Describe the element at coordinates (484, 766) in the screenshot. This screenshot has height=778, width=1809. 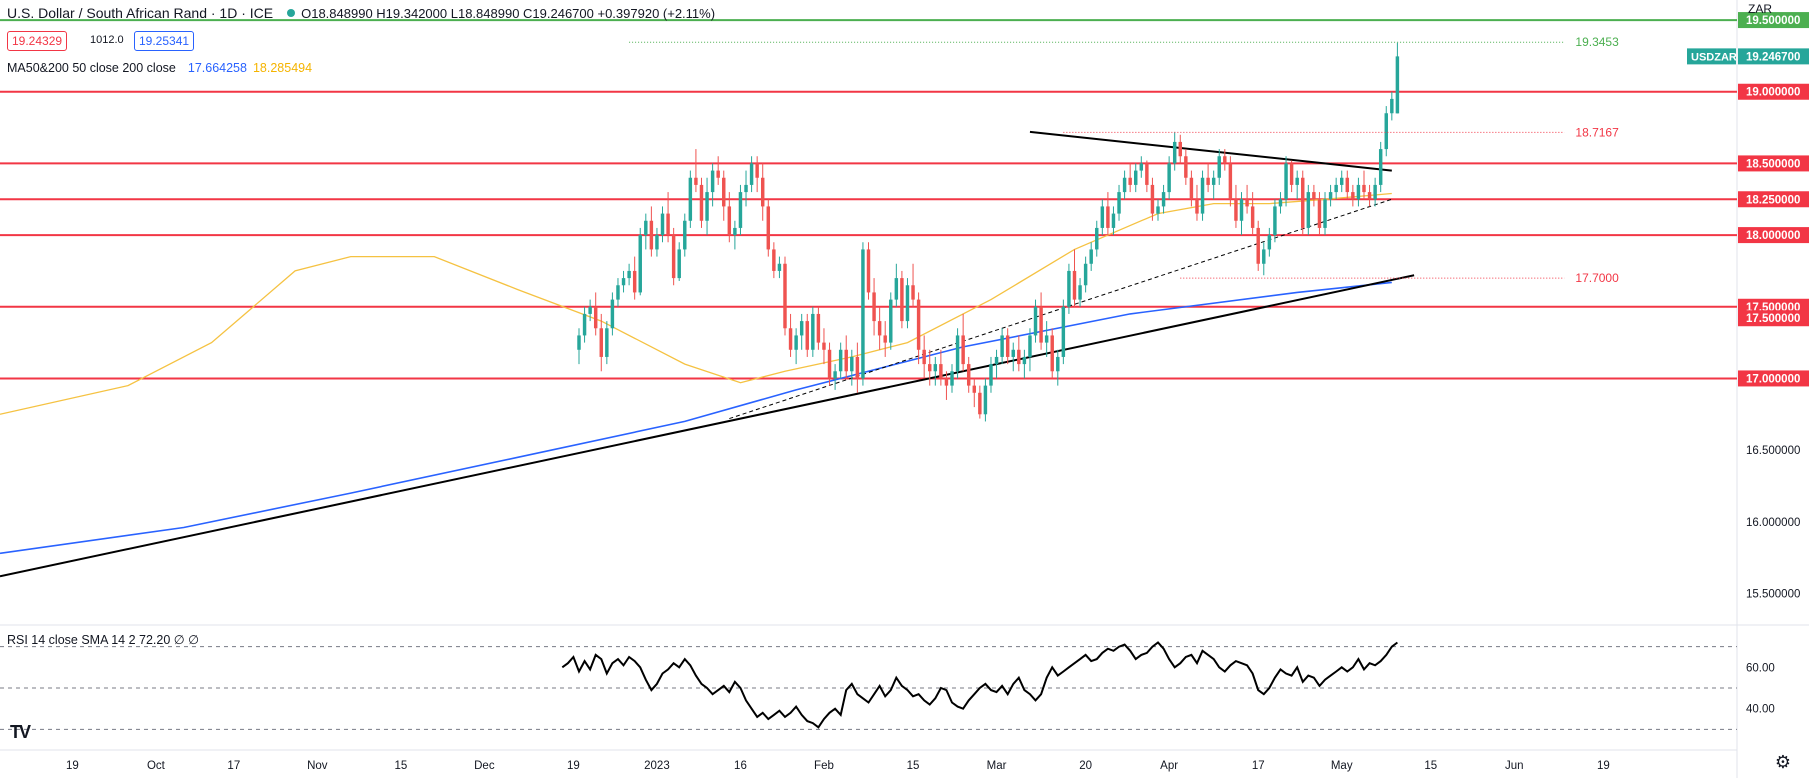
I see `time-tick-label: Dec` at that location.